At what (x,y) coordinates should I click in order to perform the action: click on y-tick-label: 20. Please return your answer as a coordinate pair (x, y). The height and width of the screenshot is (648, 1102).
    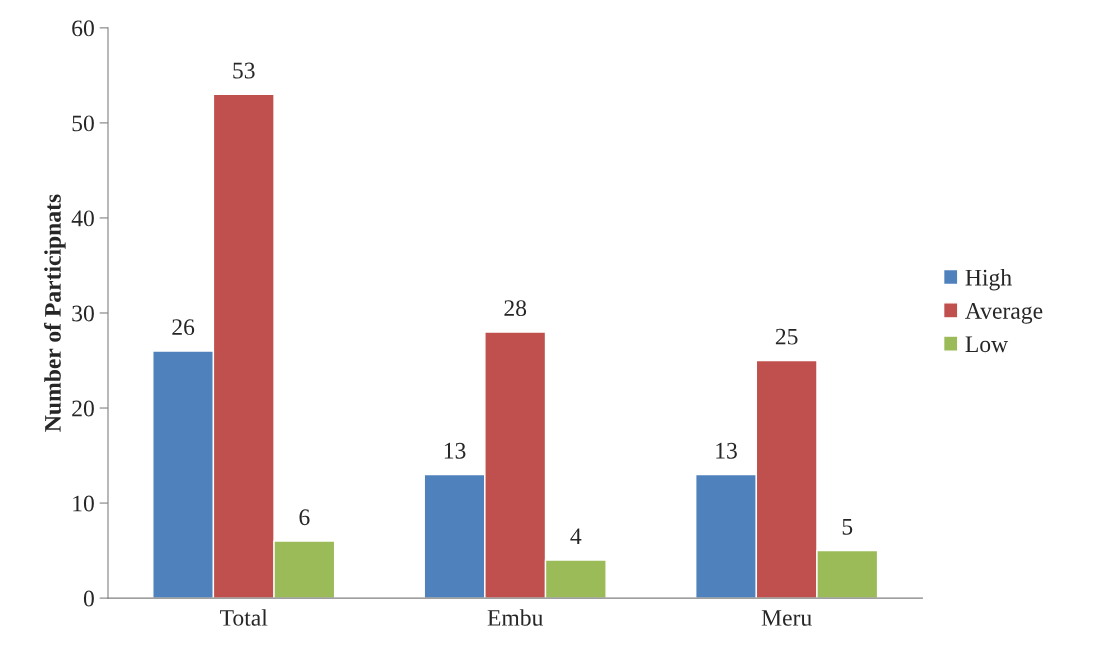
    Looking at the image, I should click on (83, 408).